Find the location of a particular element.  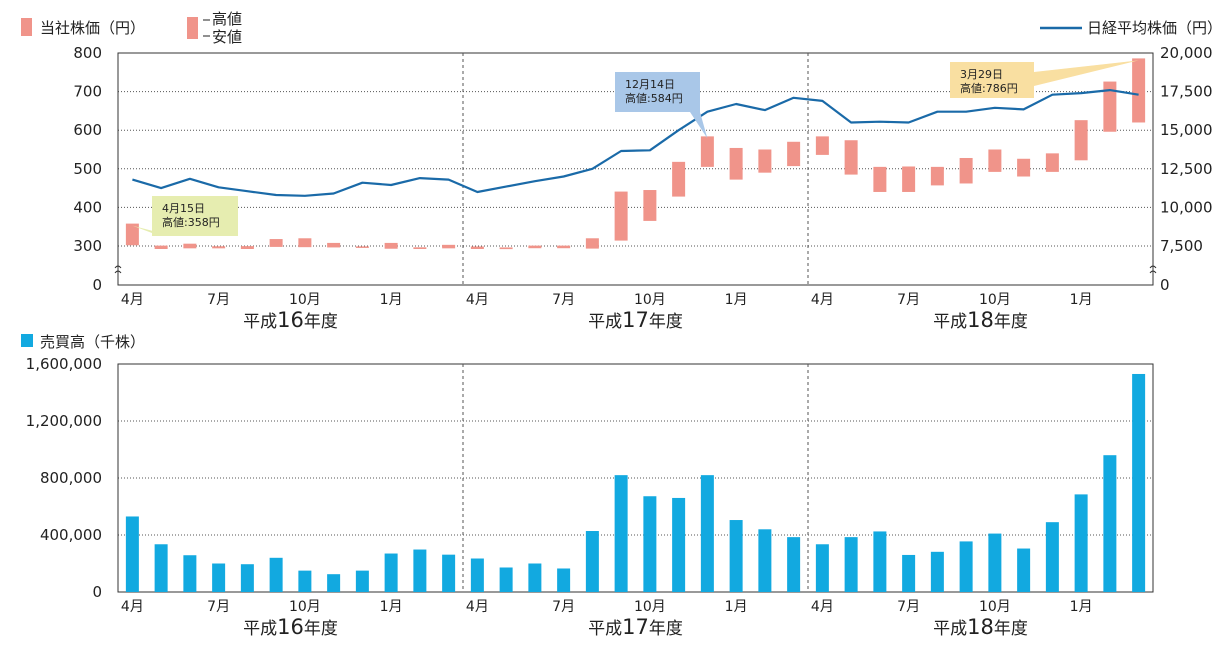

callout-date: 3月29日 is located at coordinates (981, 74).